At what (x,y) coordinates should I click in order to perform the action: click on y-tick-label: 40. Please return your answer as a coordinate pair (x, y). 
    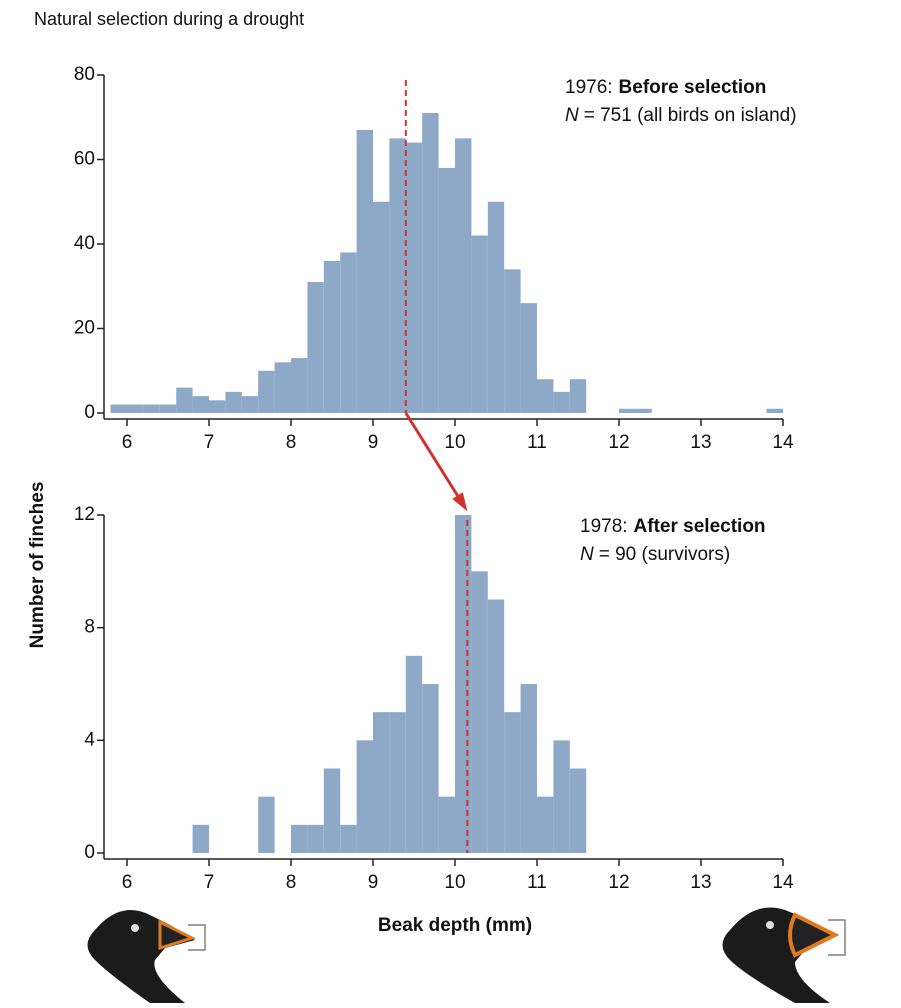
    Looking at the image, I should click on (84, 243).